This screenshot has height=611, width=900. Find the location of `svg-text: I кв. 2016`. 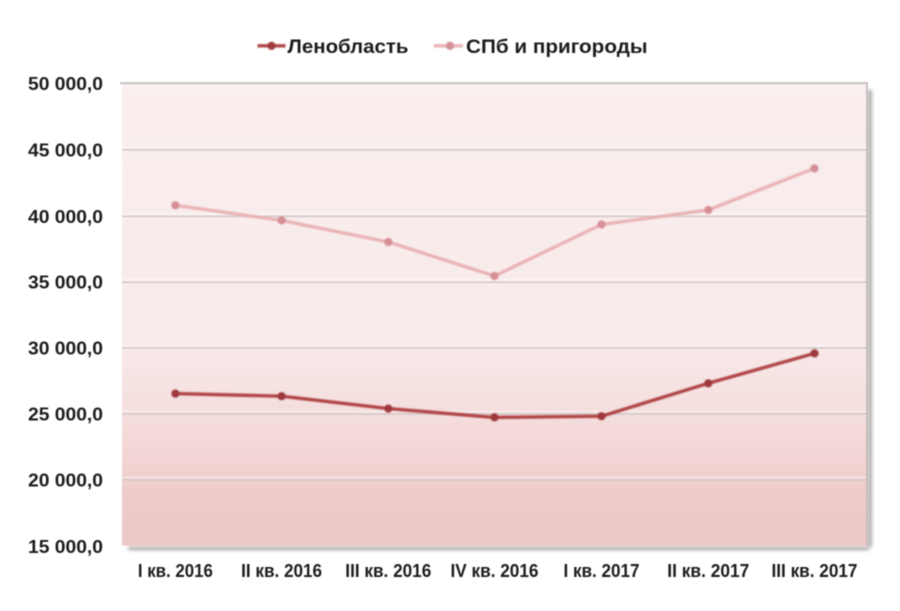

svg-text: I кв. 2016 is located at coordinates (175, 570).